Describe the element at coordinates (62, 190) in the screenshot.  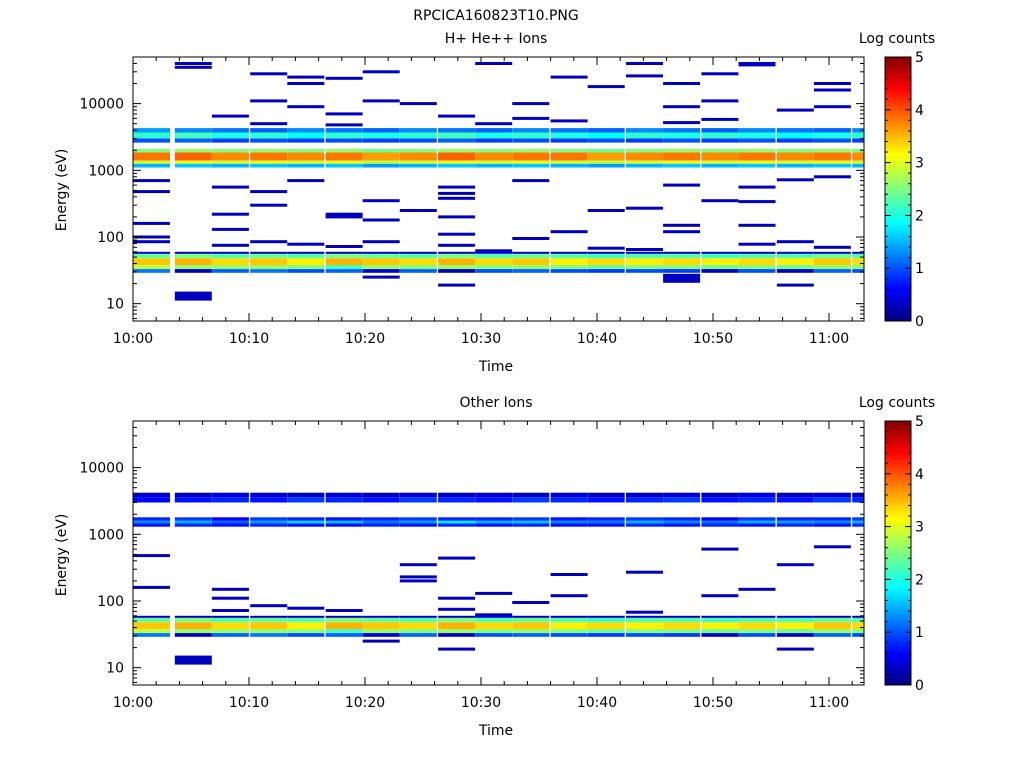
I see `panel-top-y-axis-label: Energy (eV)` at that location.